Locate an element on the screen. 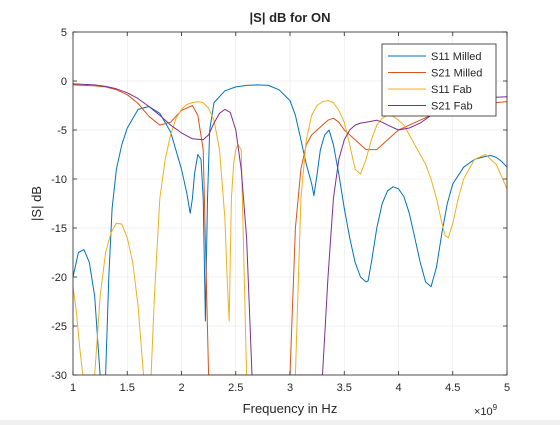  x-axis-label: Frequency in Hz is located at coordinates (290, 408).